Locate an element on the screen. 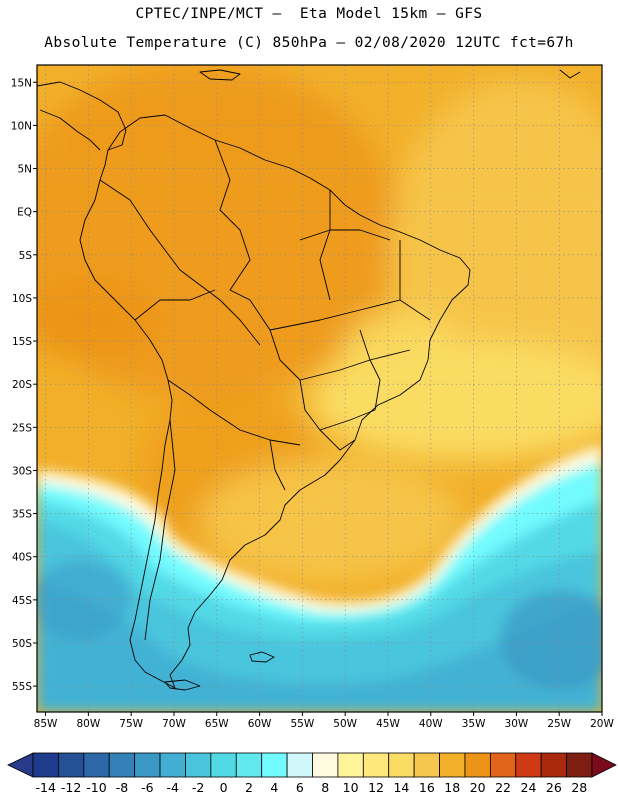 Image resolution: width=618 pixels, height=800 pixels. uruguay-border is located at coordinates (277, 465).